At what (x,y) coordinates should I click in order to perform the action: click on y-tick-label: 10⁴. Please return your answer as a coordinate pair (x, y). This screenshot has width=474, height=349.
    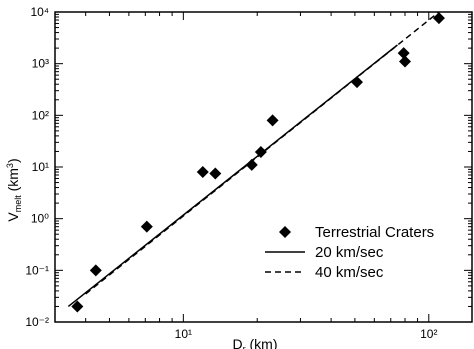
    Looking at the image, I should click on (39, 12).